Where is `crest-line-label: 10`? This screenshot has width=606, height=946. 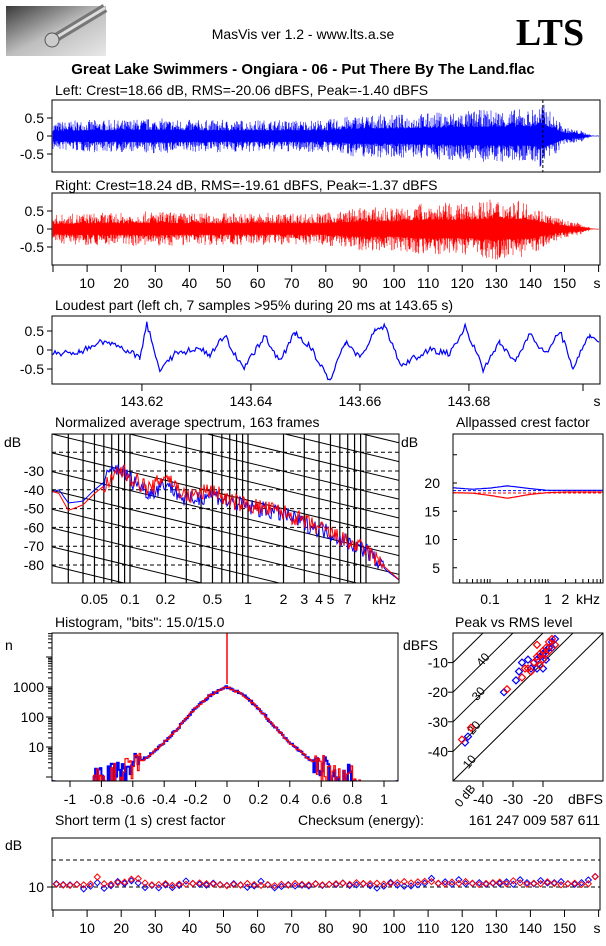 crest-line-label: 10 is located at coordinates (470, 761).